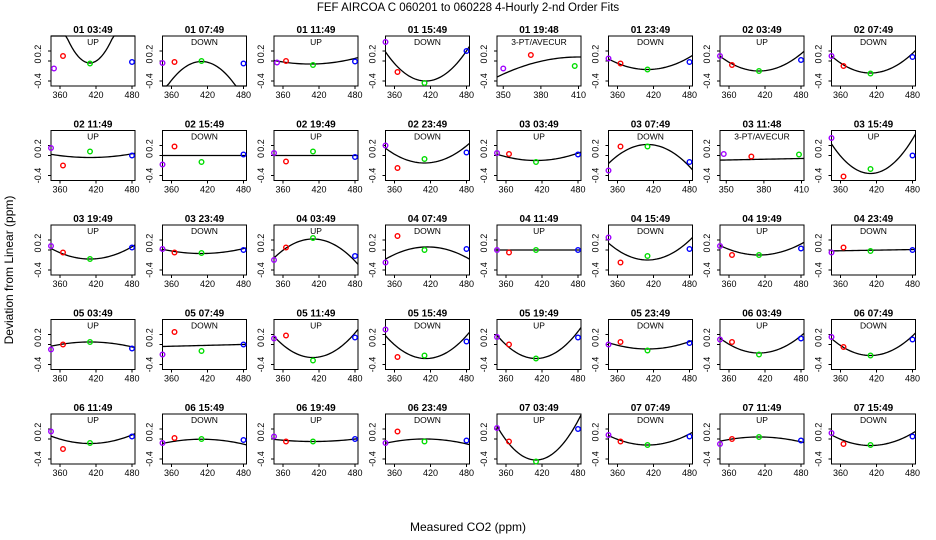  What do you see at coordinates (205, 125) in the screenshot?
I see `panel-title: 02 15:49` at bounding box center [205, 125].